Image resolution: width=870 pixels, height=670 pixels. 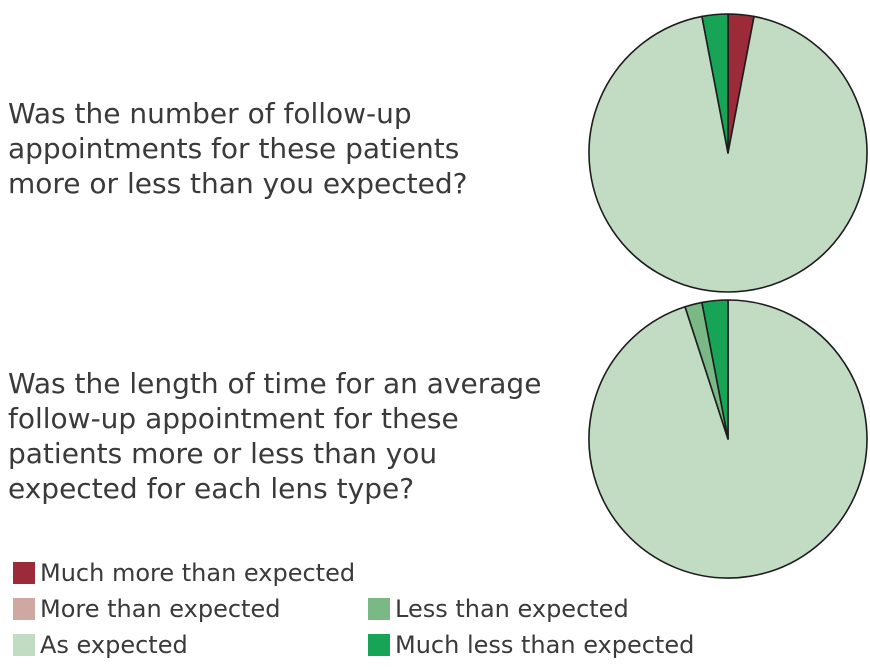 I want to click on legend-item-as-expected: As expected, so click(x=184, y=645).